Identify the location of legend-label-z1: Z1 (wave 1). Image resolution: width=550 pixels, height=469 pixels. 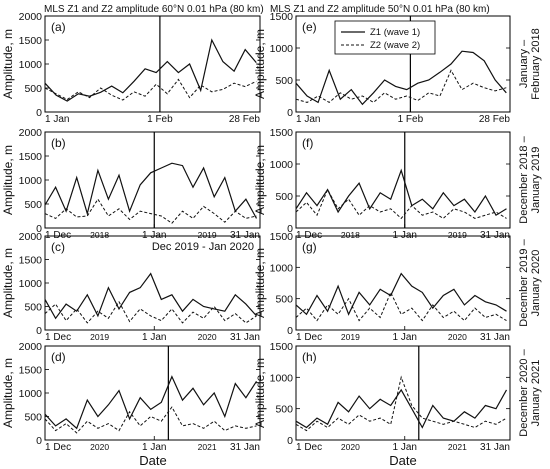
(395, 32).